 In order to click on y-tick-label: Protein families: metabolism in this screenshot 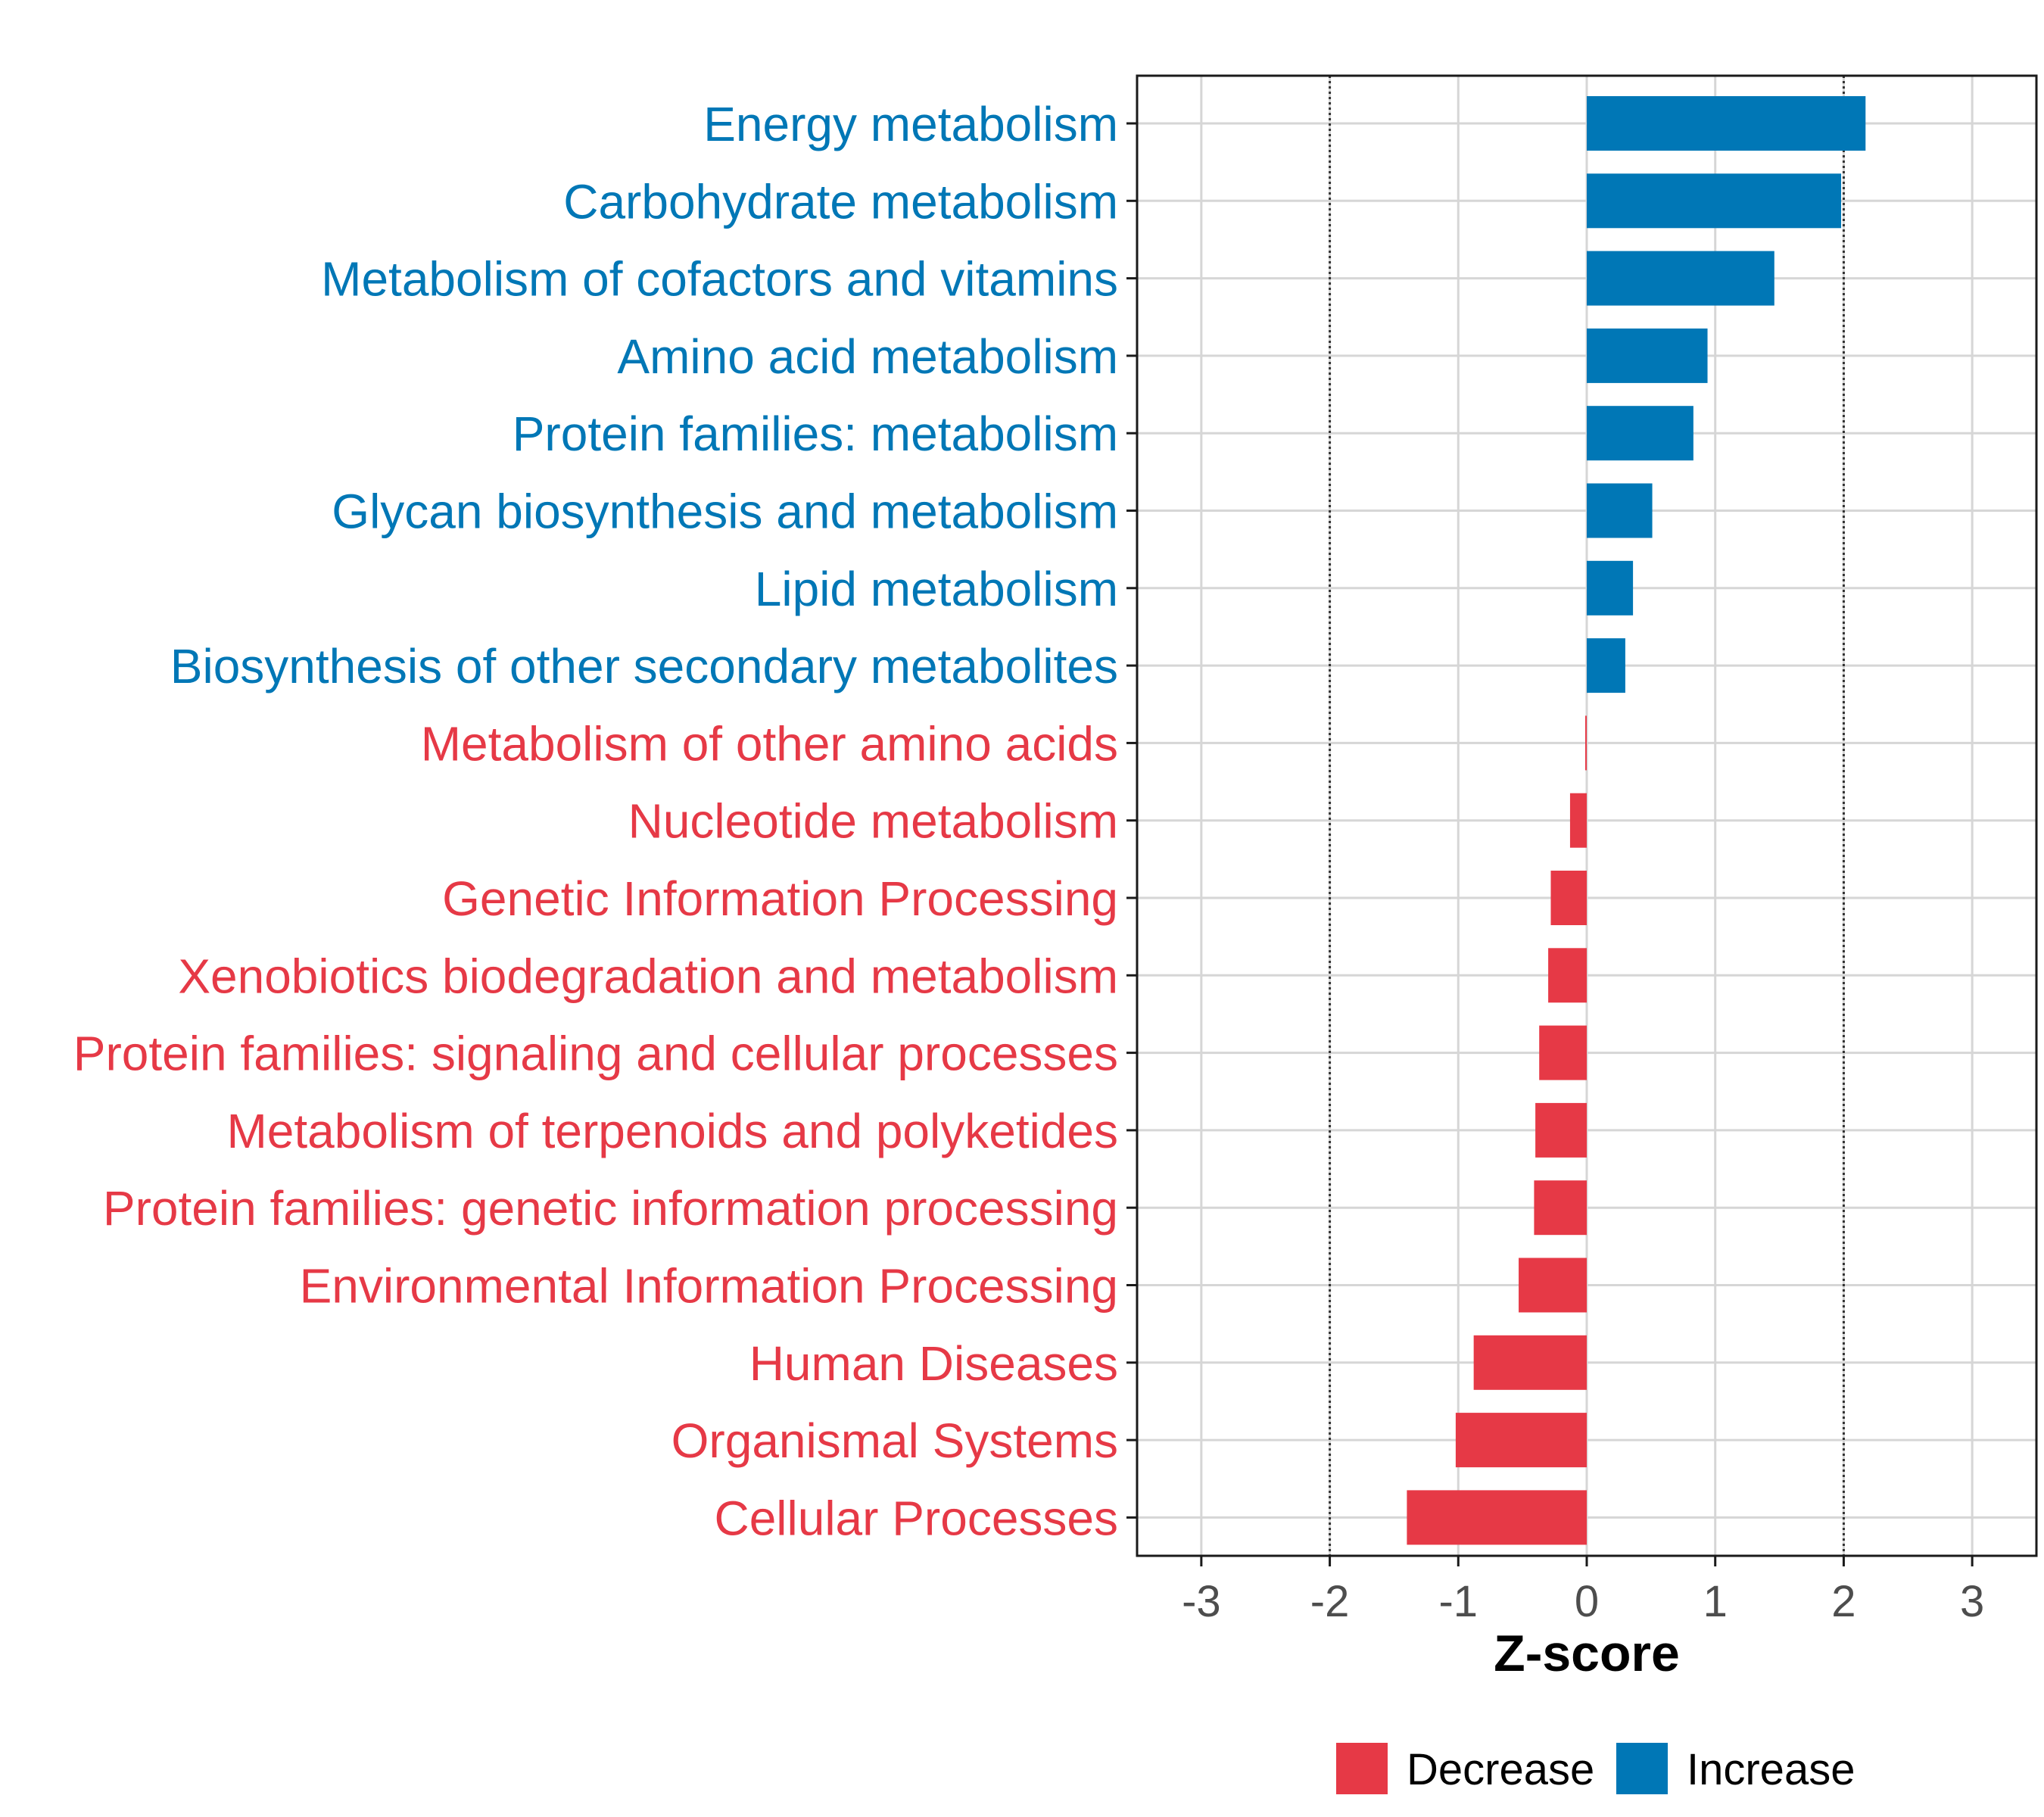, I will do `click(815, 434)`.